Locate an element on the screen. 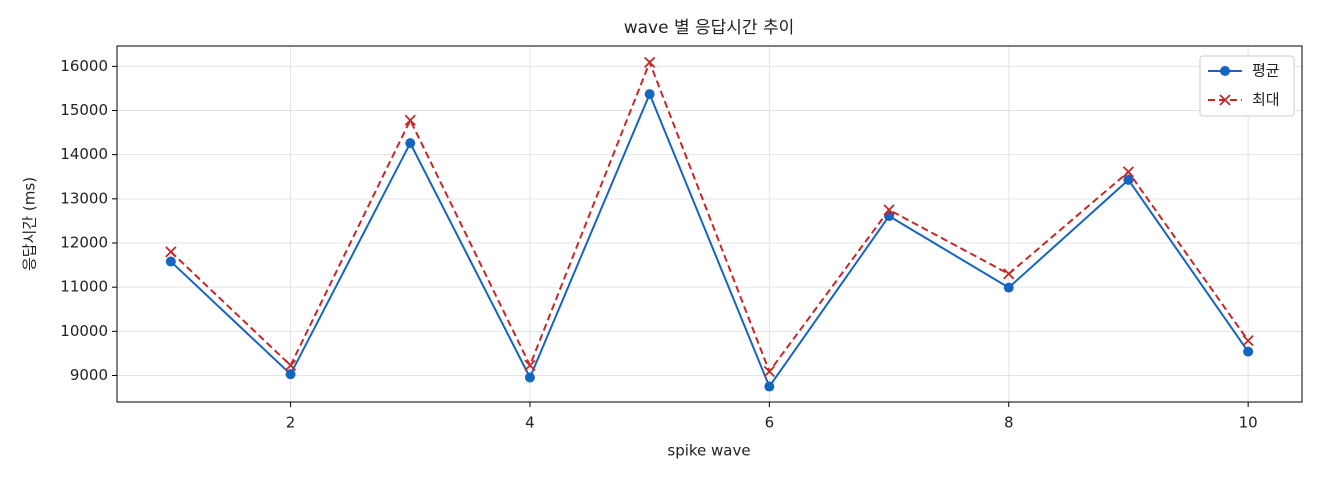  y-tick-label: 12000 is located at coordinates (84, 242).